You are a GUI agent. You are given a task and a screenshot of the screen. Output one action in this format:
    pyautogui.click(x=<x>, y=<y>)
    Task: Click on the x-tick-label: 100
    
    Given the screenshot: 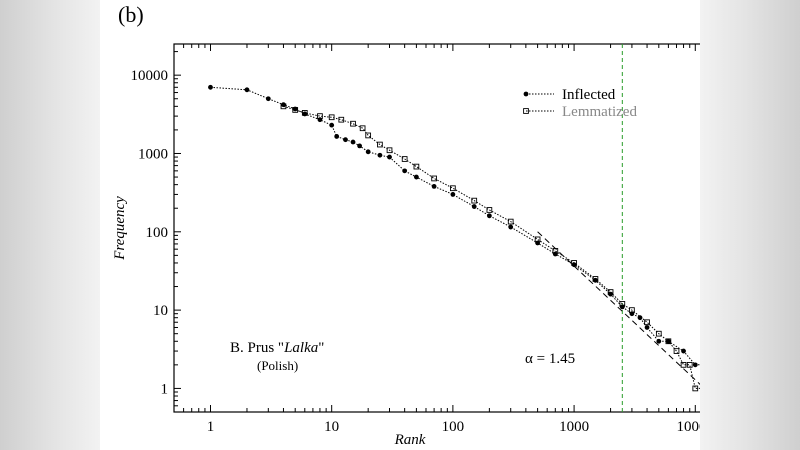 What is the action you would take?
    pyautogui.click(x=453, y=427)
    